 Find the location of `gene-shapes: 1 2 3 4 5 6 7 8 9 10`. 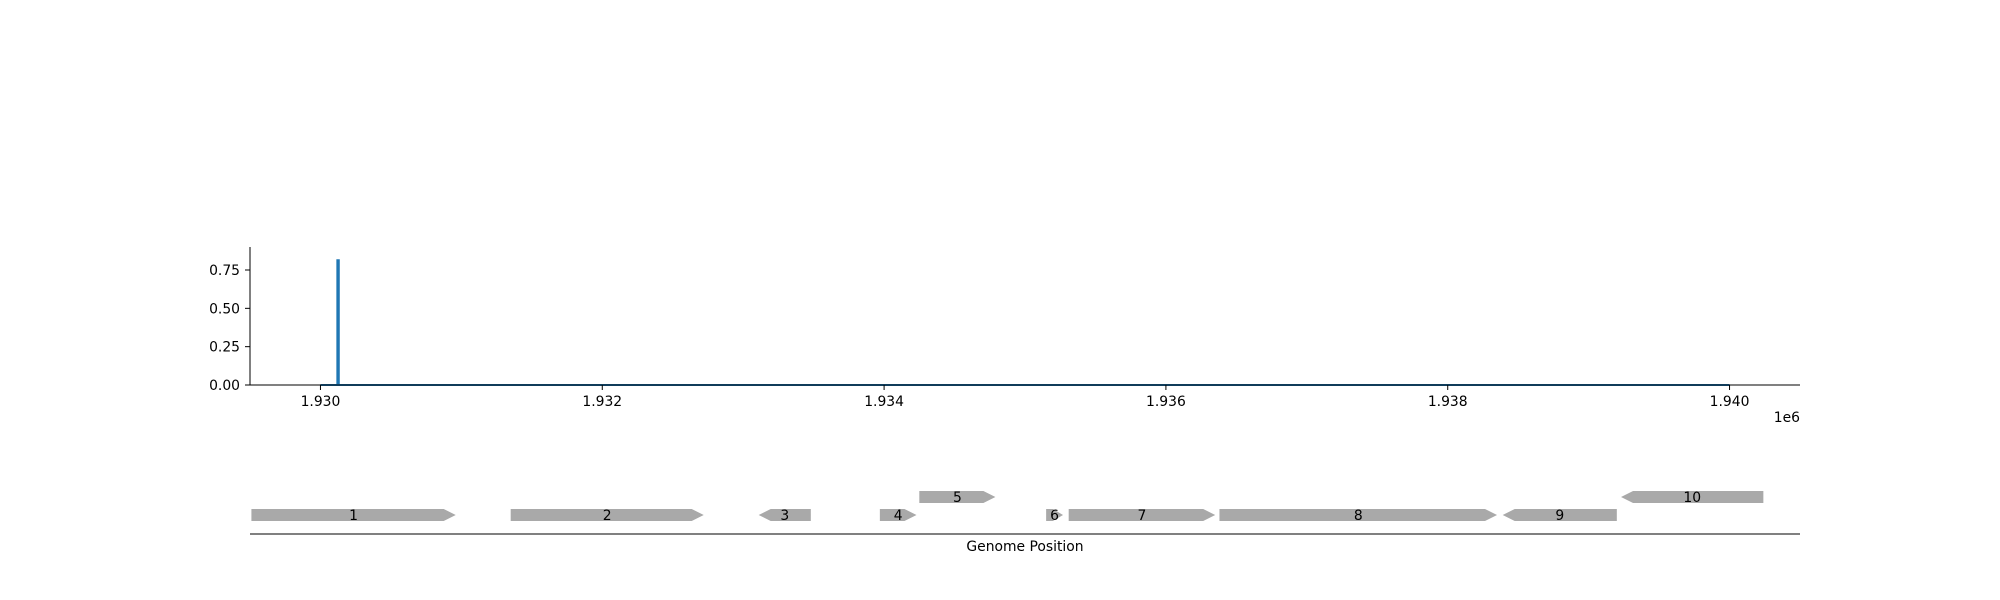

gene-shapes: 1 2 3 4 5 6 7 8 9 10 is located at coordinates (1007, 507).